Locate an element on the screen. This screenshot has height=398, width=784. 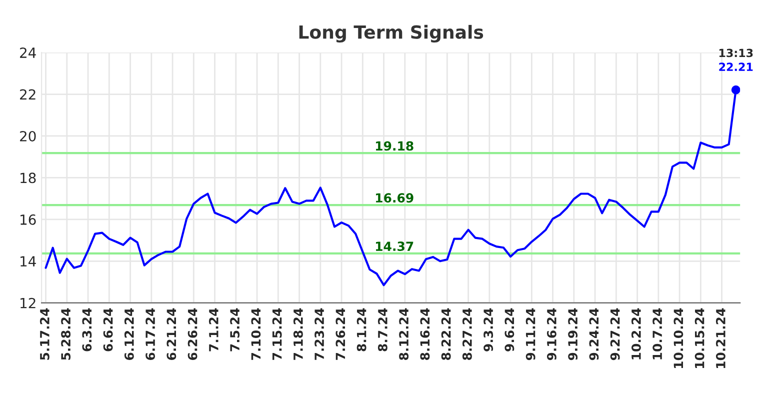
annotation: 13:13 is located at coordinates (736, 53).